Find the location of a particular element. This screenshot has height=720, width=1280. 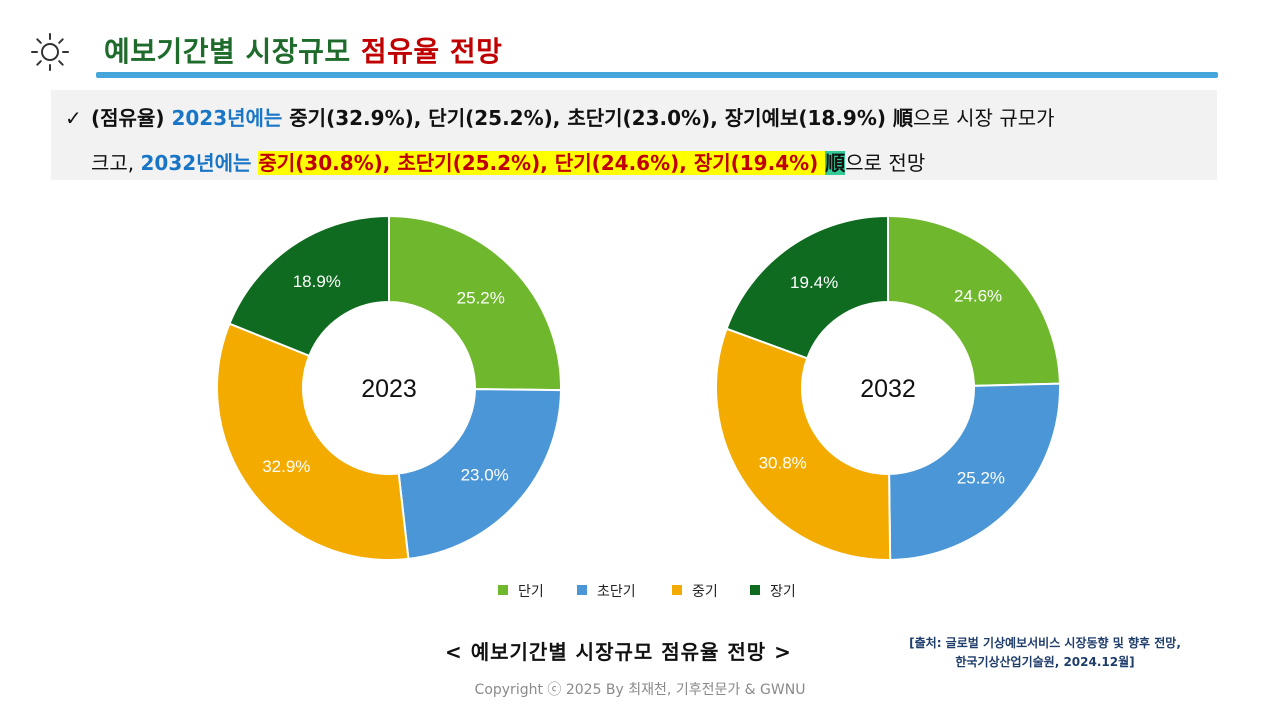

donut-slice-2023-단기 is located at coordinates (475, 303).